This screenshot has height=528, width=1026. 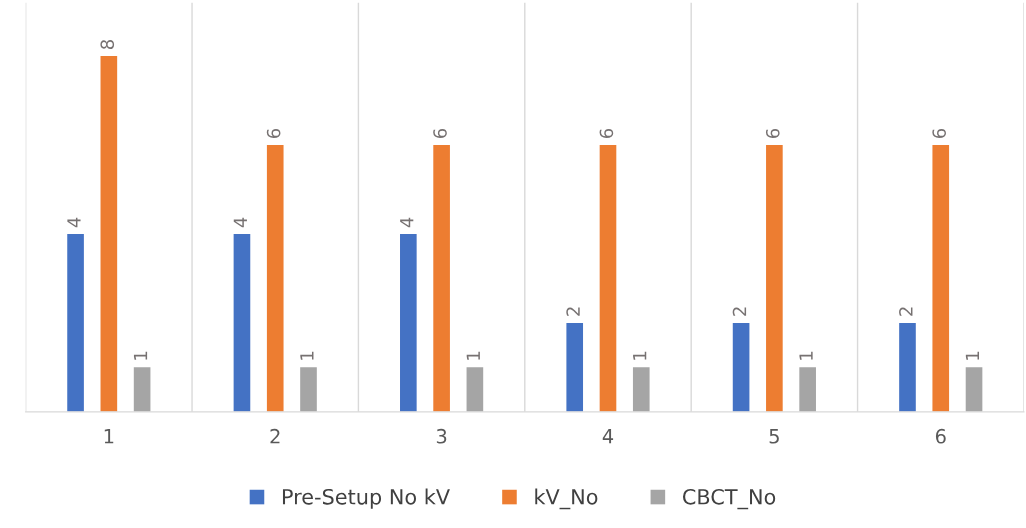 I want to click on x-tick-label: 3, so click(x=441, y=436).